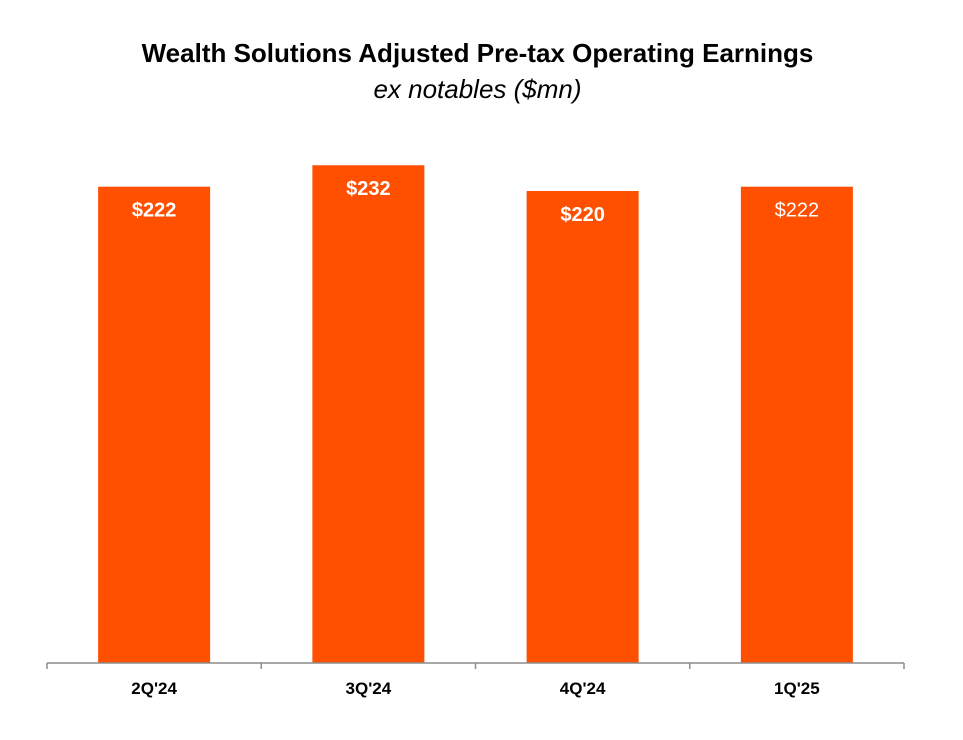  What do you see at coordinates (368, 189) in the screenshot?
I see `data-label: $232` at bounding box center [368, 189].